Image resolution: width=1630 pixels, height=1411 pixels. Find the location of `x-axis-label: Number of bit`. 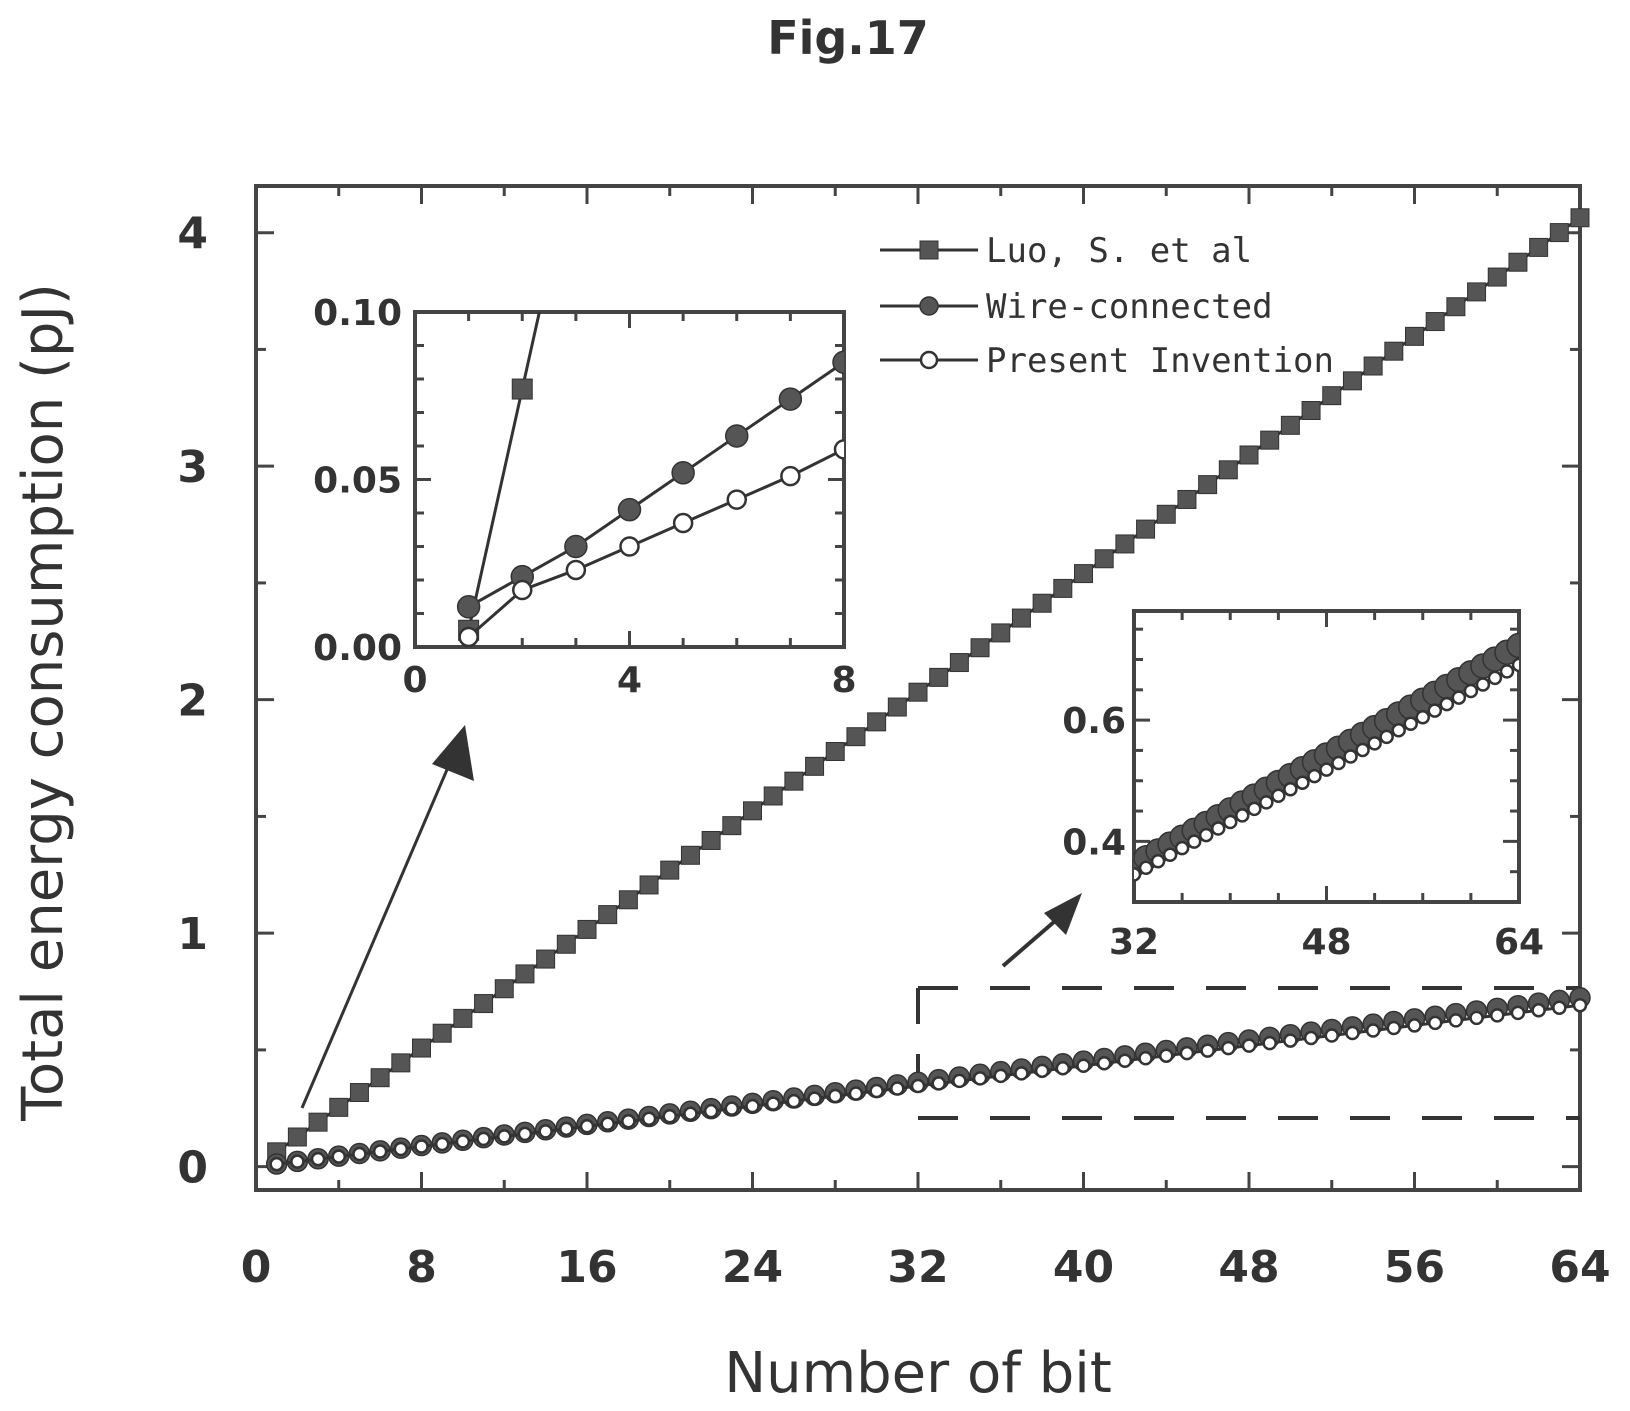

x-axis-label: Number of bit is located at coordinates (918, 1373).